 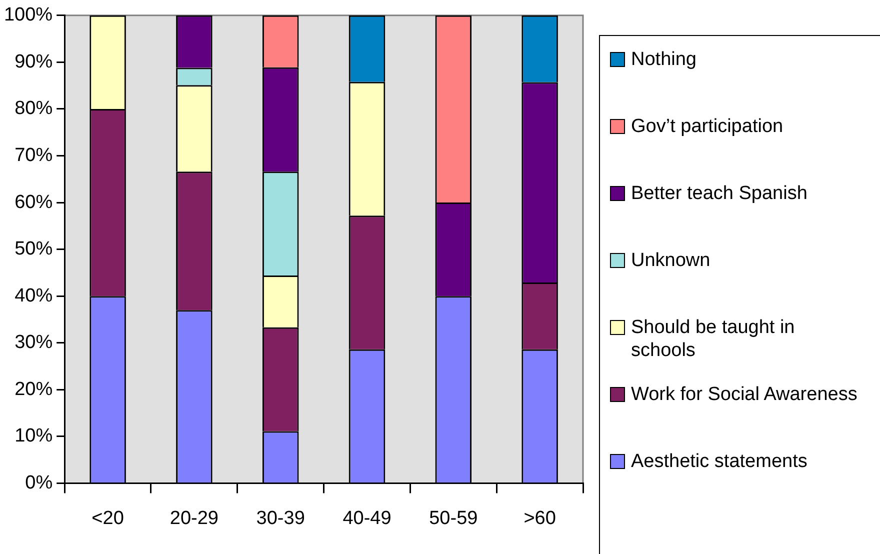 I want to click on y-tick-label: 30%, so click(x=33, y=343).